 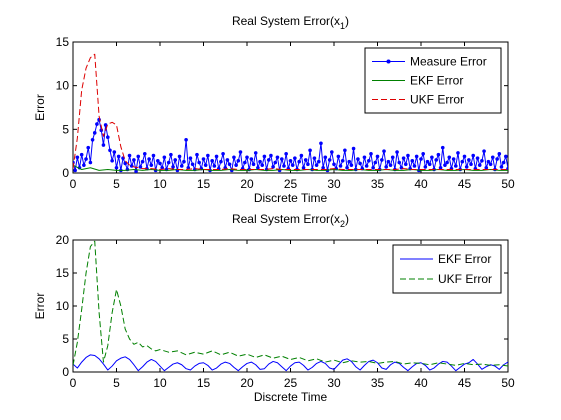 What do you see at coordinates (291, 383) in the screenshot?
I see `x-tick-label: 25` at bounding box center [291, 383].